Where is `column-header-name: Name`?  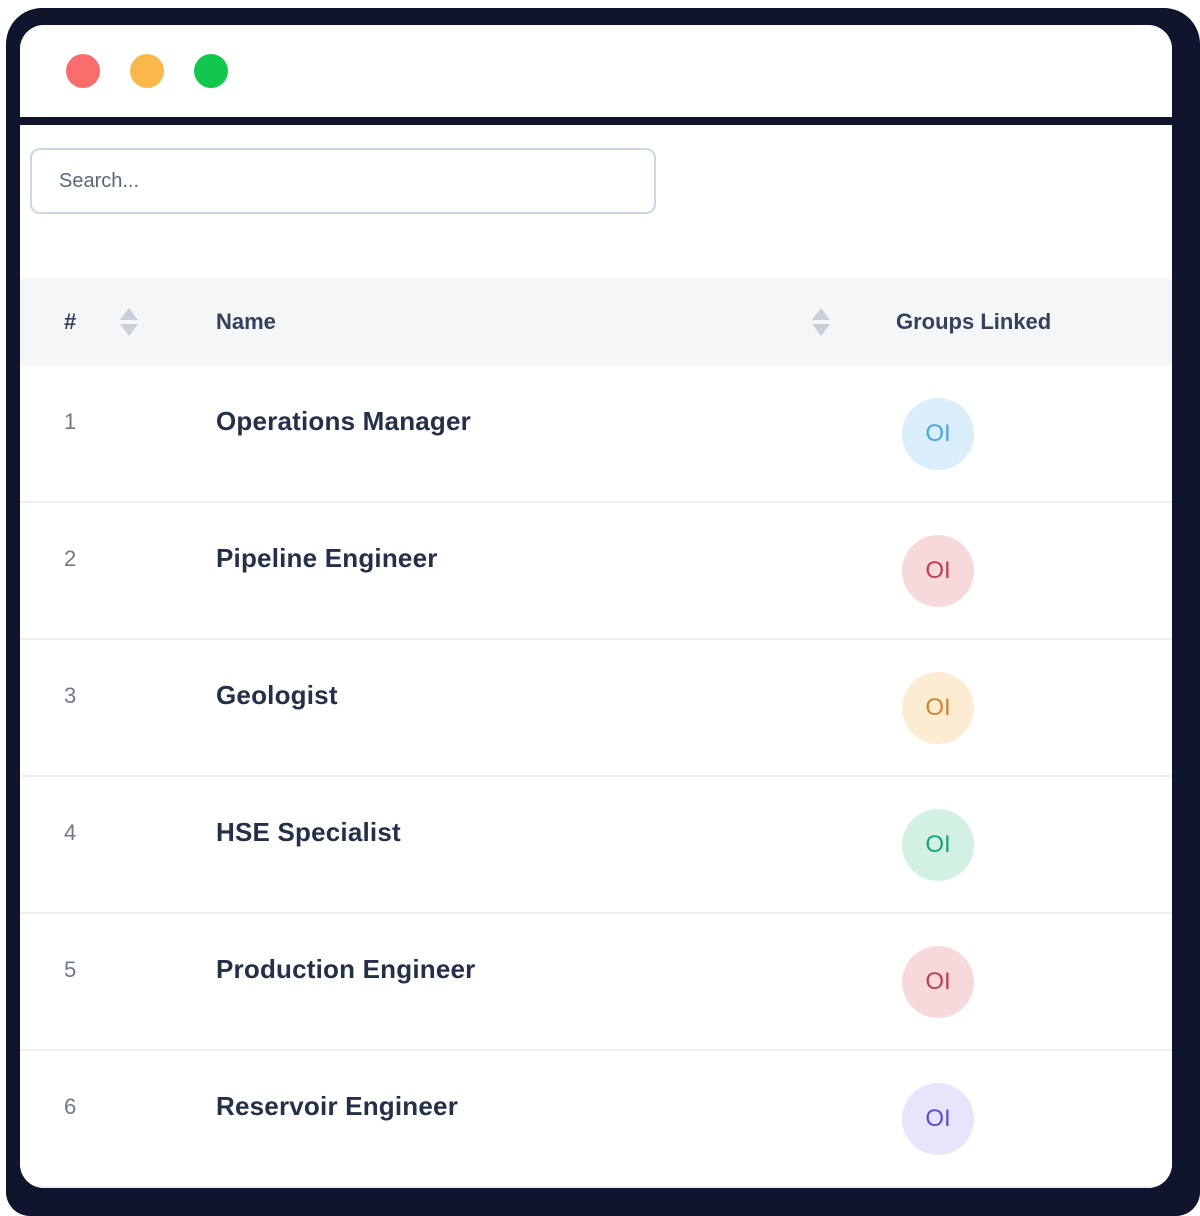
column-header-name: Name is located at coordinates (556, 322).